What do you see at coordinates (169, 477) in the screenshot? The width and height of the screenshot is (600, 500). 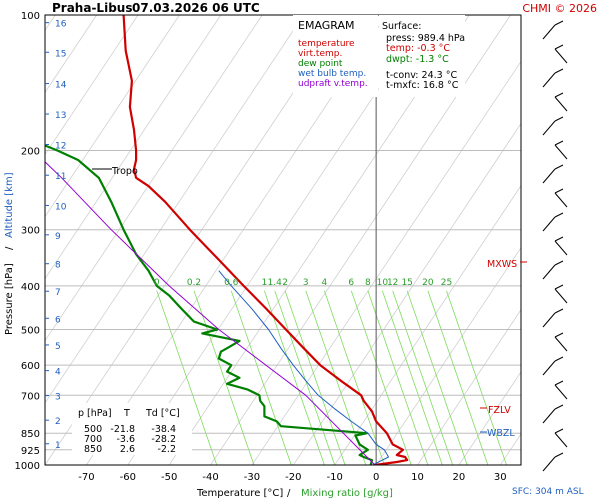 I see `x-tick-label: -50` at bounding box center [169, 477].